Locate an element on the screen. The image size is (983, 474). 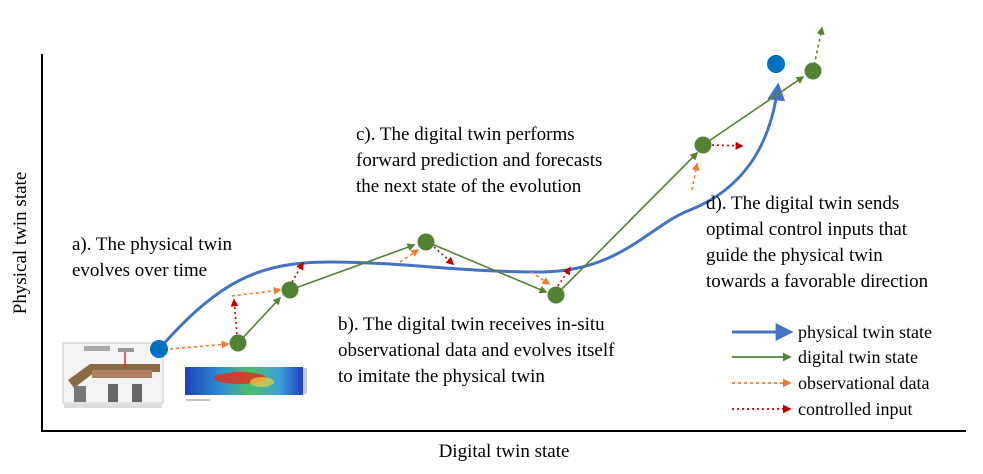
legend-item-observational: observational data is located at coordinates (830, 383).